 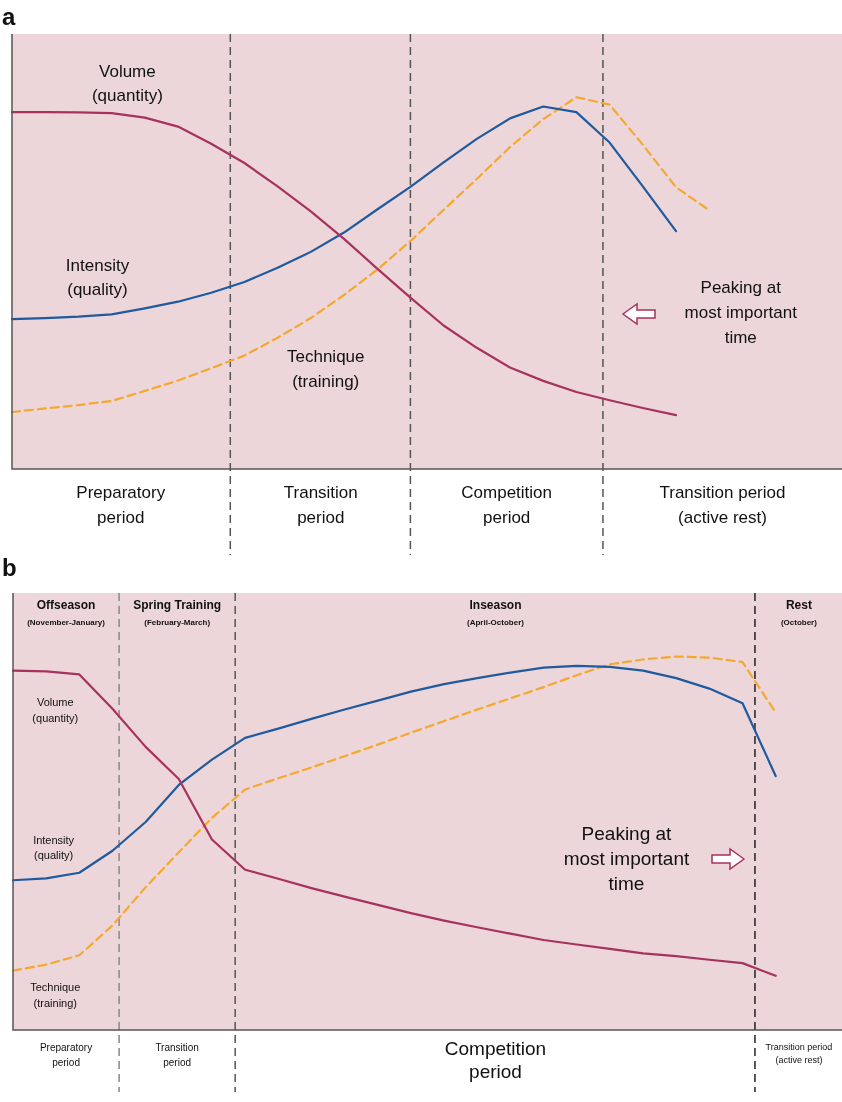 I want to click on text: Offseason (November-January), so click(x=66, y=613).